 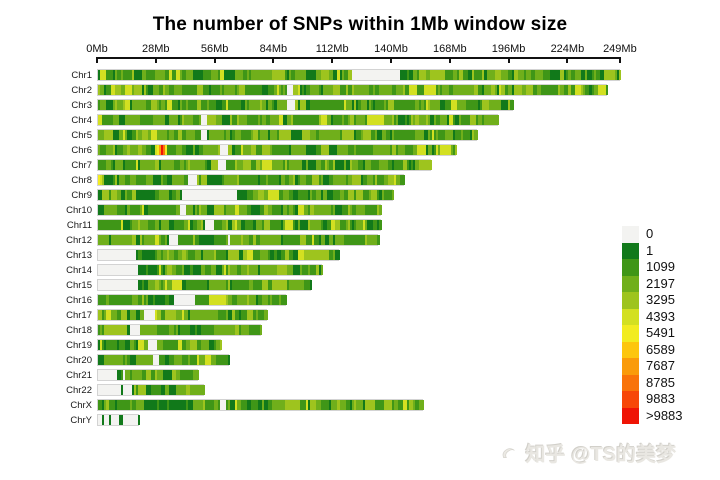 I want to click on chromosome-bar, so click(x=192, y=300).